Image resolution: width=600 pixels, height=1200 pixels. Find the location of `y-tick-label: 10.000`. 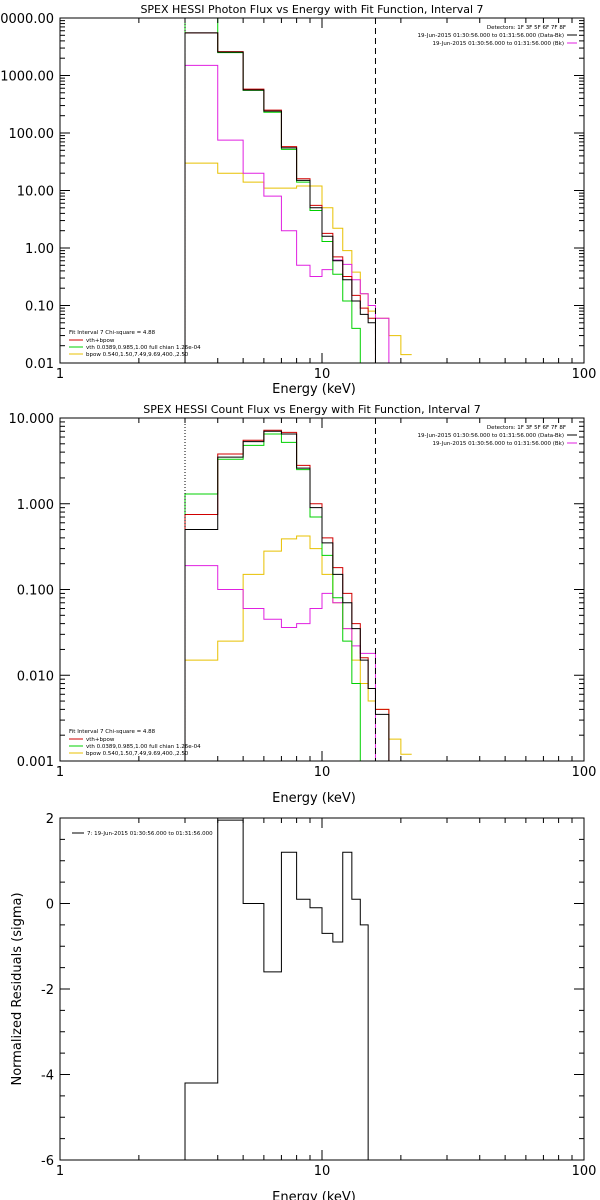

y-tick-label: 10.000 is located at coordinates (32, 419).